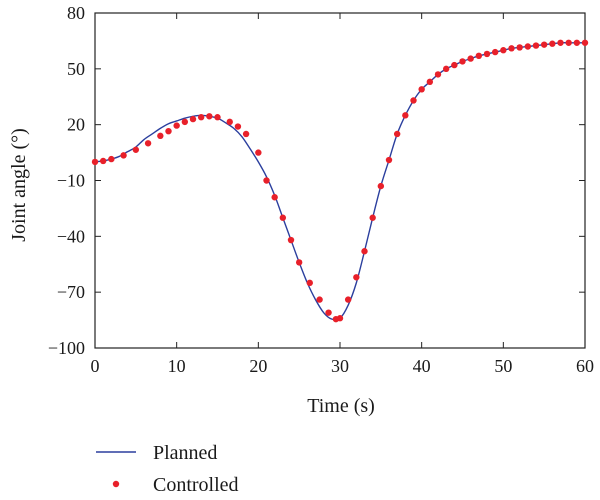 The width and height of the screenshot is (600, 500). Describe the element at coordinates (76, 125) in the screenshot. I see `y-tick-label: 20` at that location.